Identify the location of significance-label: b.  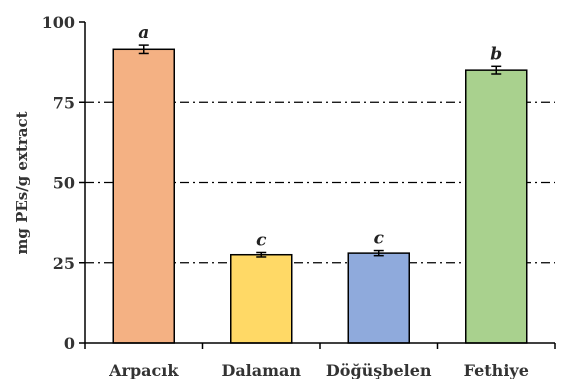
(496, 54).